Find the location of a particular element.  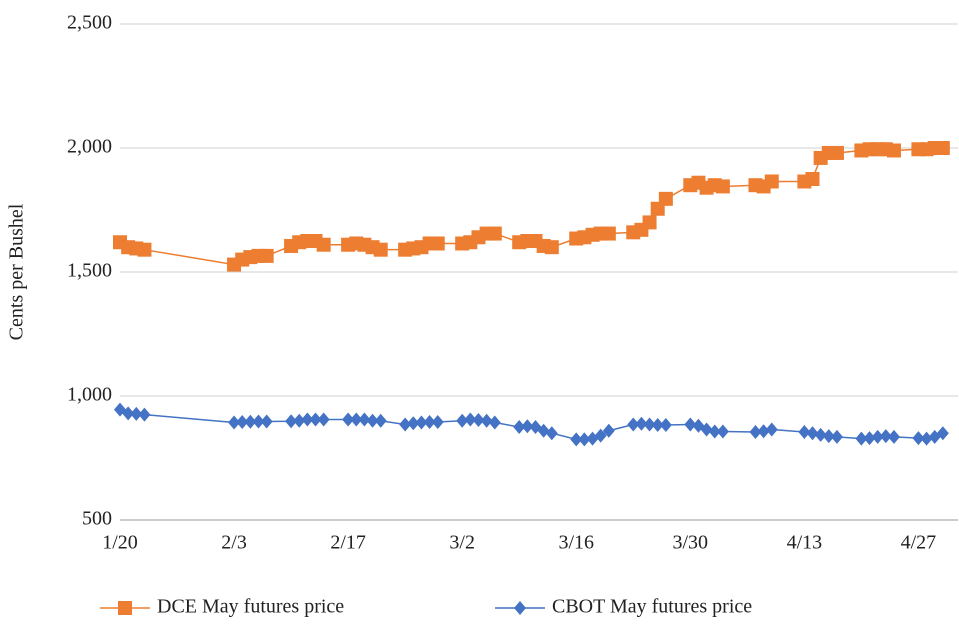

x-tick-label: 3/2 is located at coordinates (462, 543).